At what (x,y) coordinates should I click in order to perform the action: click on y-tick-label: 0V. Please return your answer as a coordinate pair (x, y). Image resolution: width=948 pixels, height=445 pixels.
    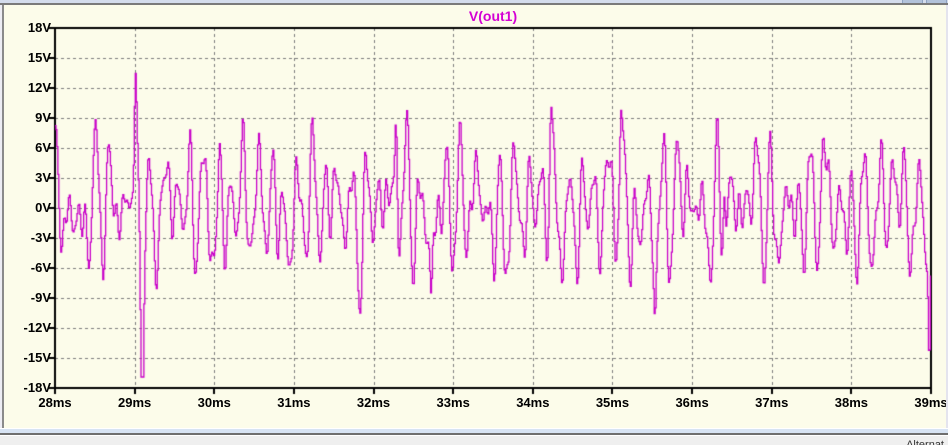
    Looking at the image, I should click on (43, 207).